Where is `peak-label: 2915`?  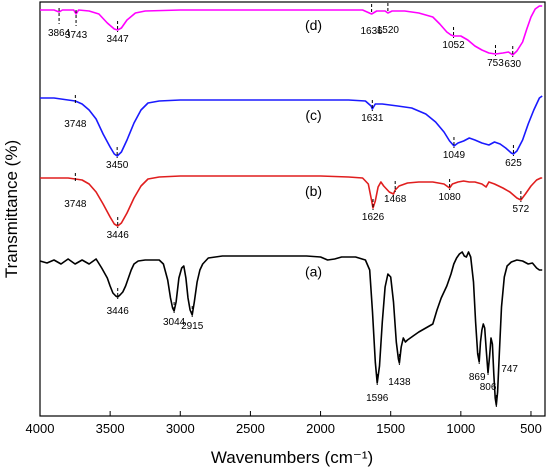
peak-label: 2915 is located at coordinates (192, 326).